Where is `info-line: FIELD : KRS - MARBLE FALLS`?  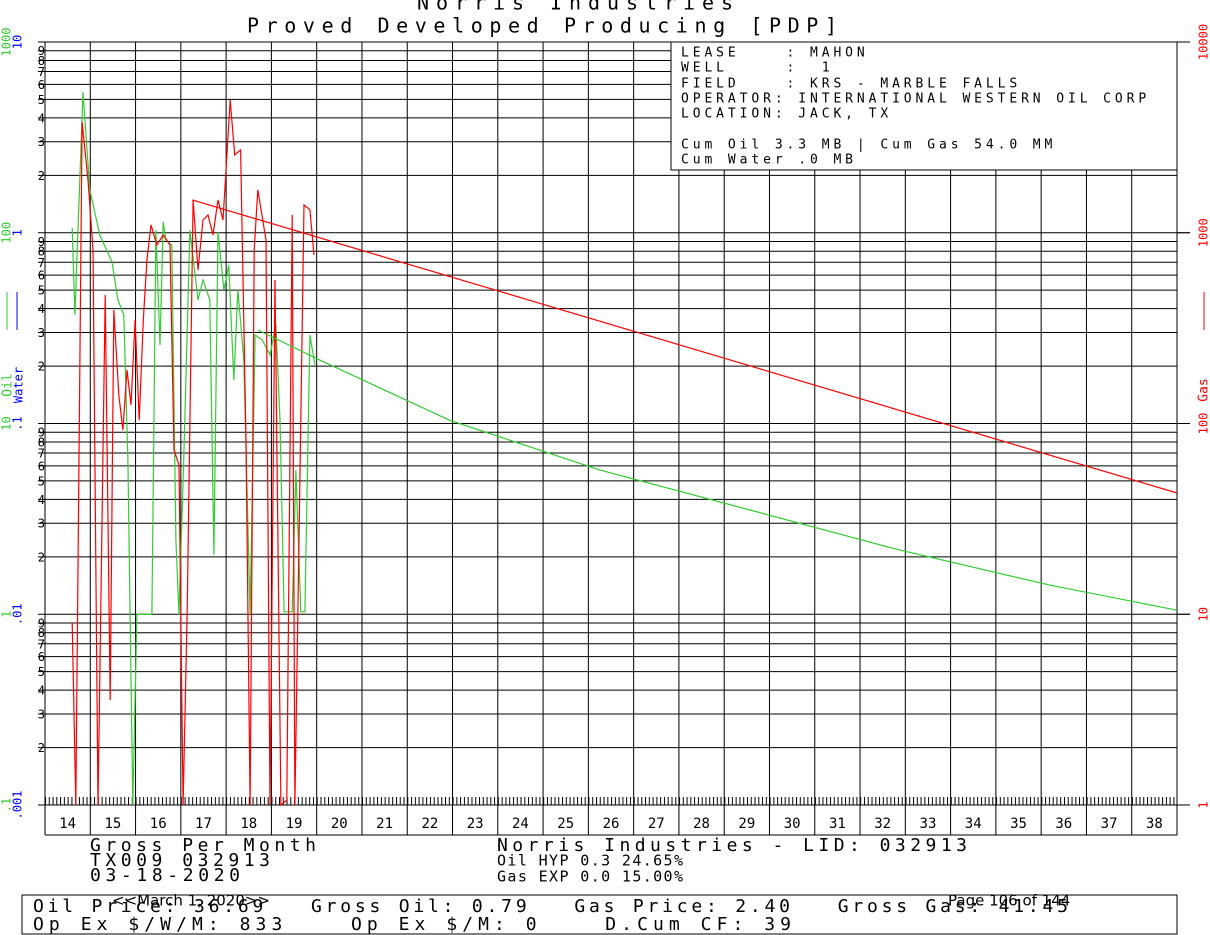
info-line: FIELD : KRS - MARBLE FALLS is located at coordinates (851, 84).